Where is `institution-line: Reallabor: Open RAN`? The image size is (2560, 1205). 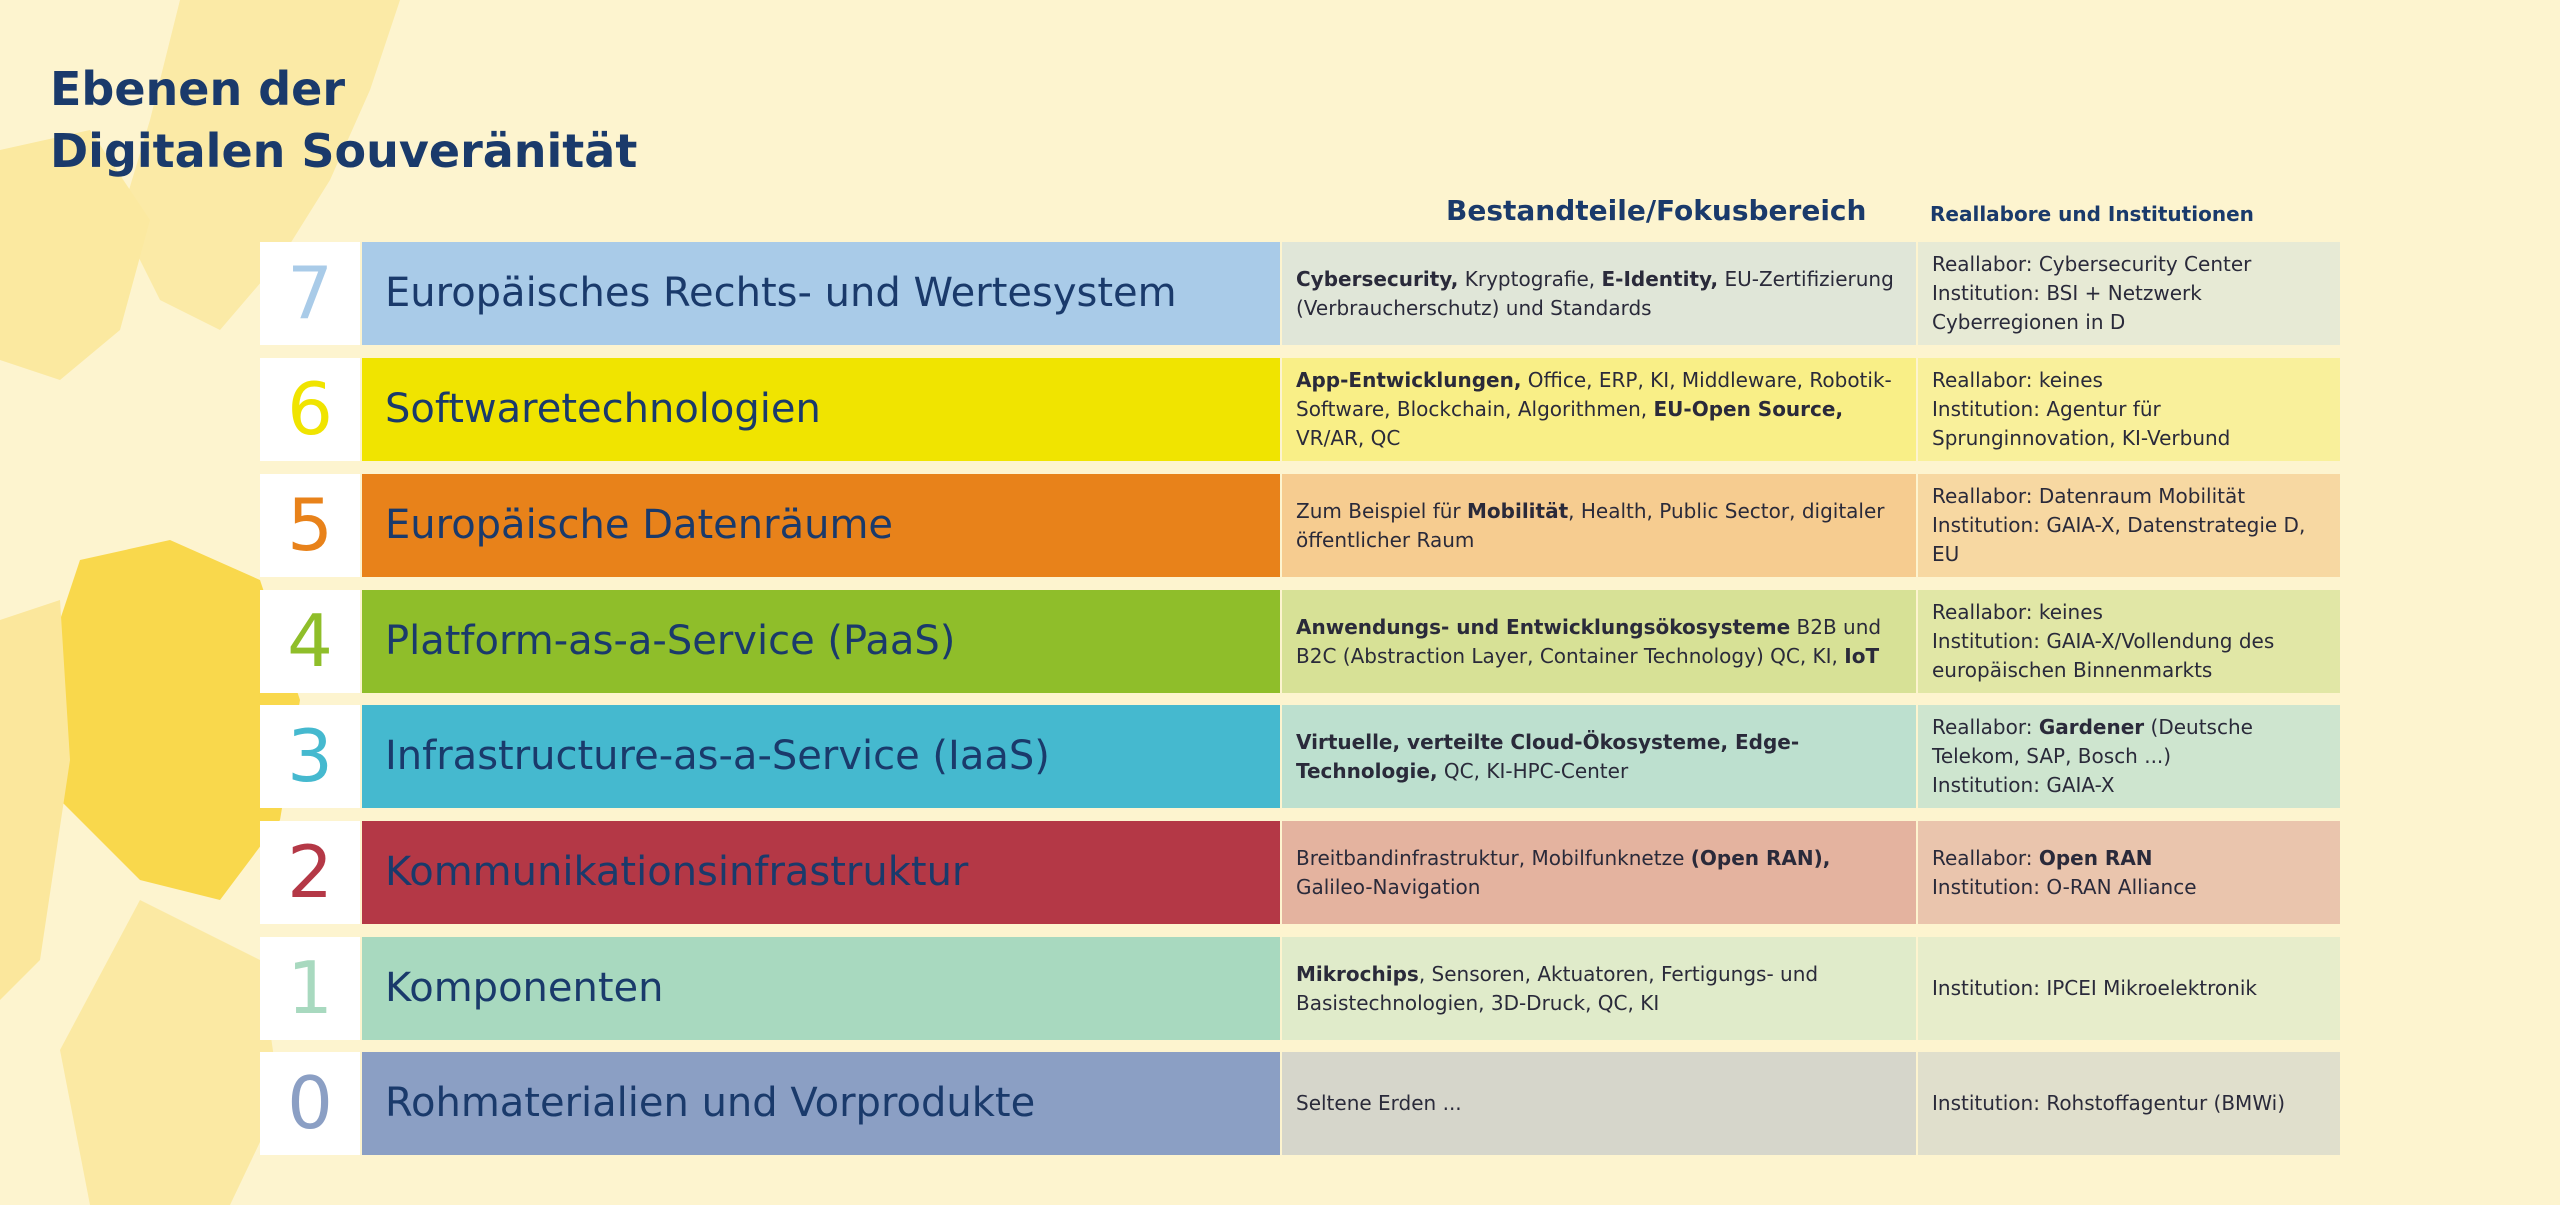
institution-line: Reallabor: Open RAN is located at coordinates (2129, 858).